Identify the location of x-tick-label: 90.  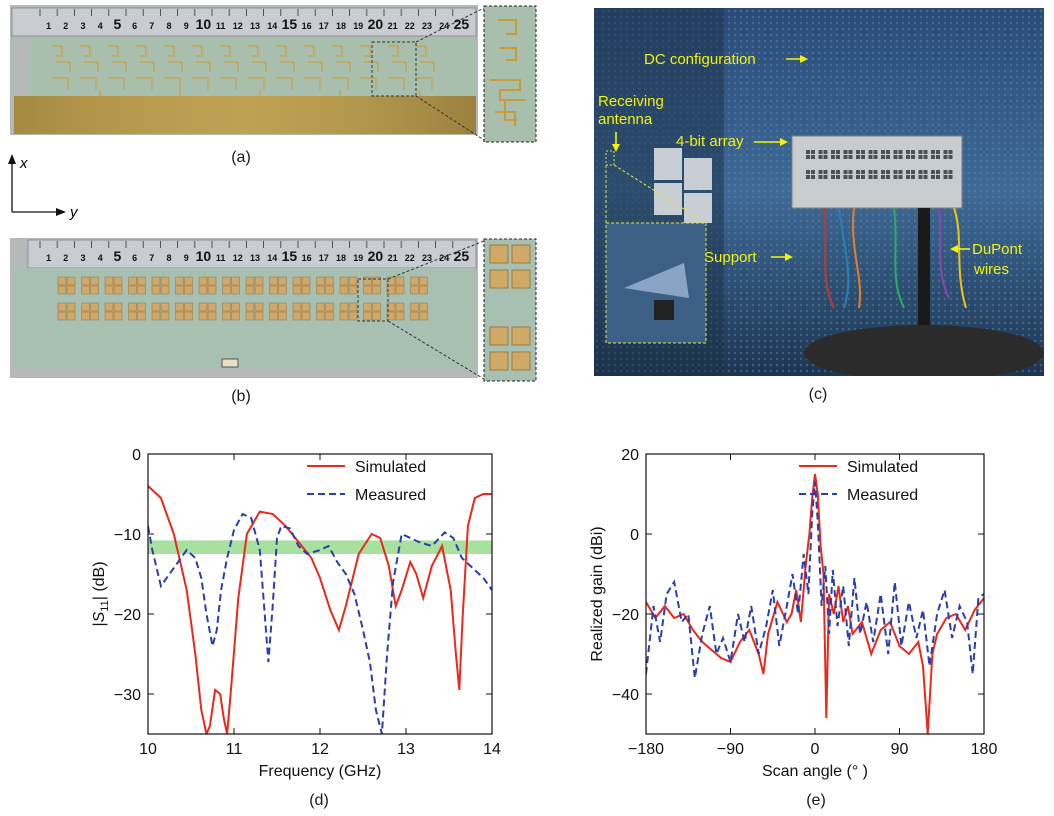
(900, 749).